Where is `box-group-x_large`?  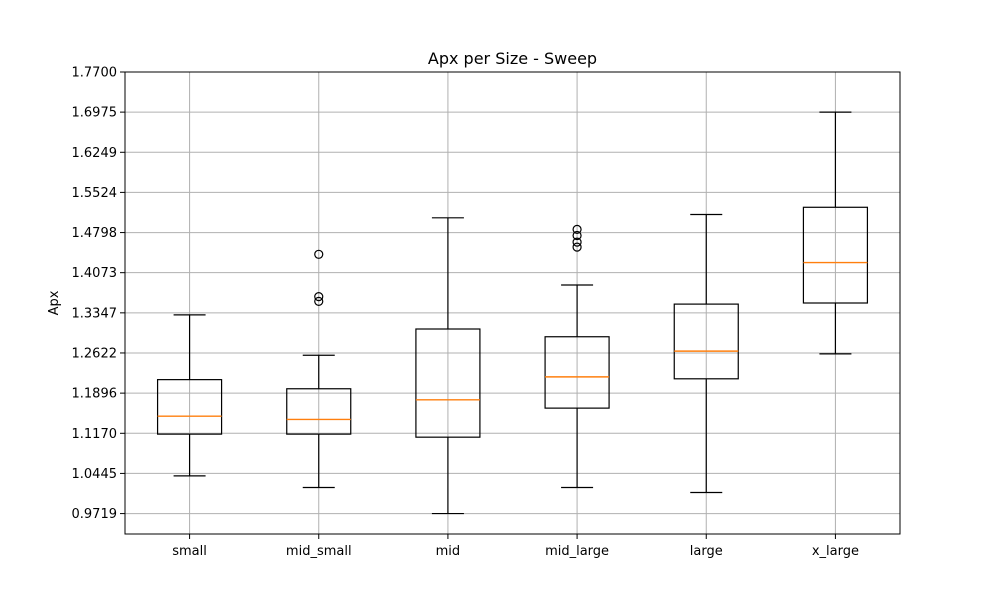
box-group-x_large is located at coordinates (835, 233).